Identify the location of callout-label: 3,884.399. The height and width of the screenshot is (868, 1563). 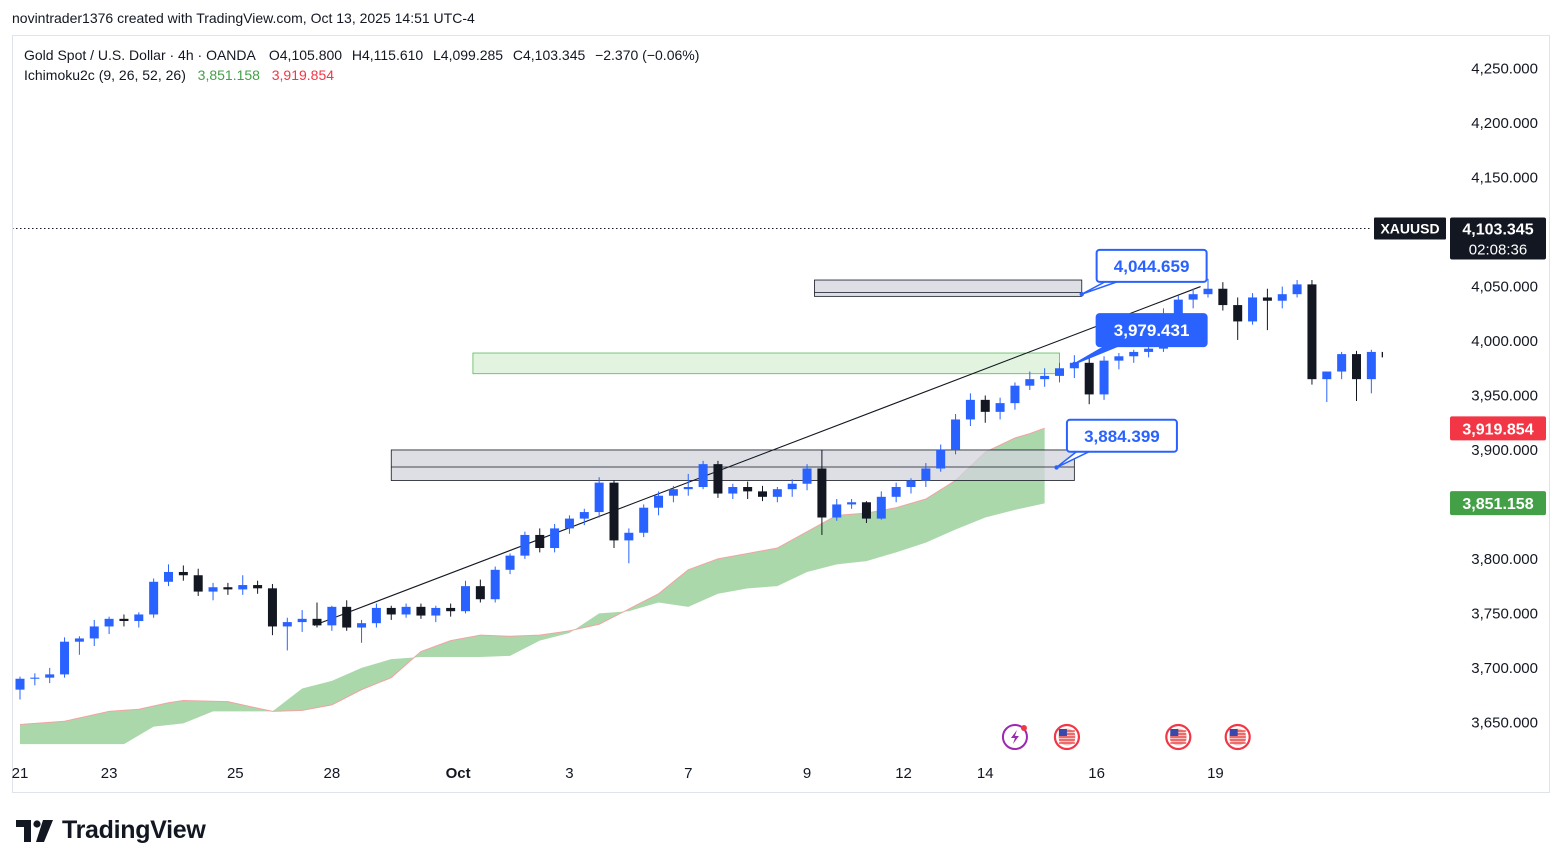
(1122, 436).